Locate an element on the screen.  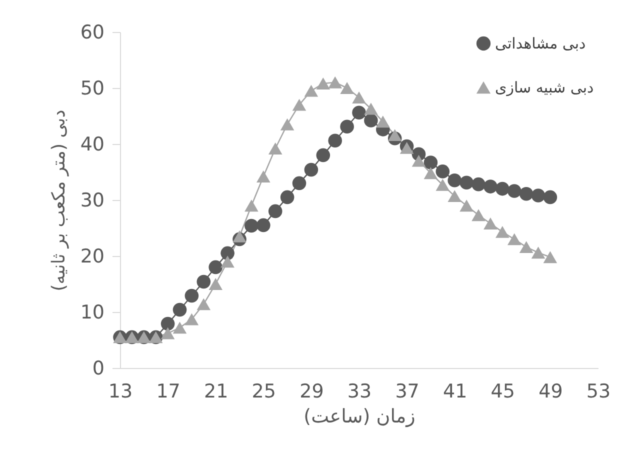
legend-label: دبی مشاهداتی is located at coordinates (540, 43).